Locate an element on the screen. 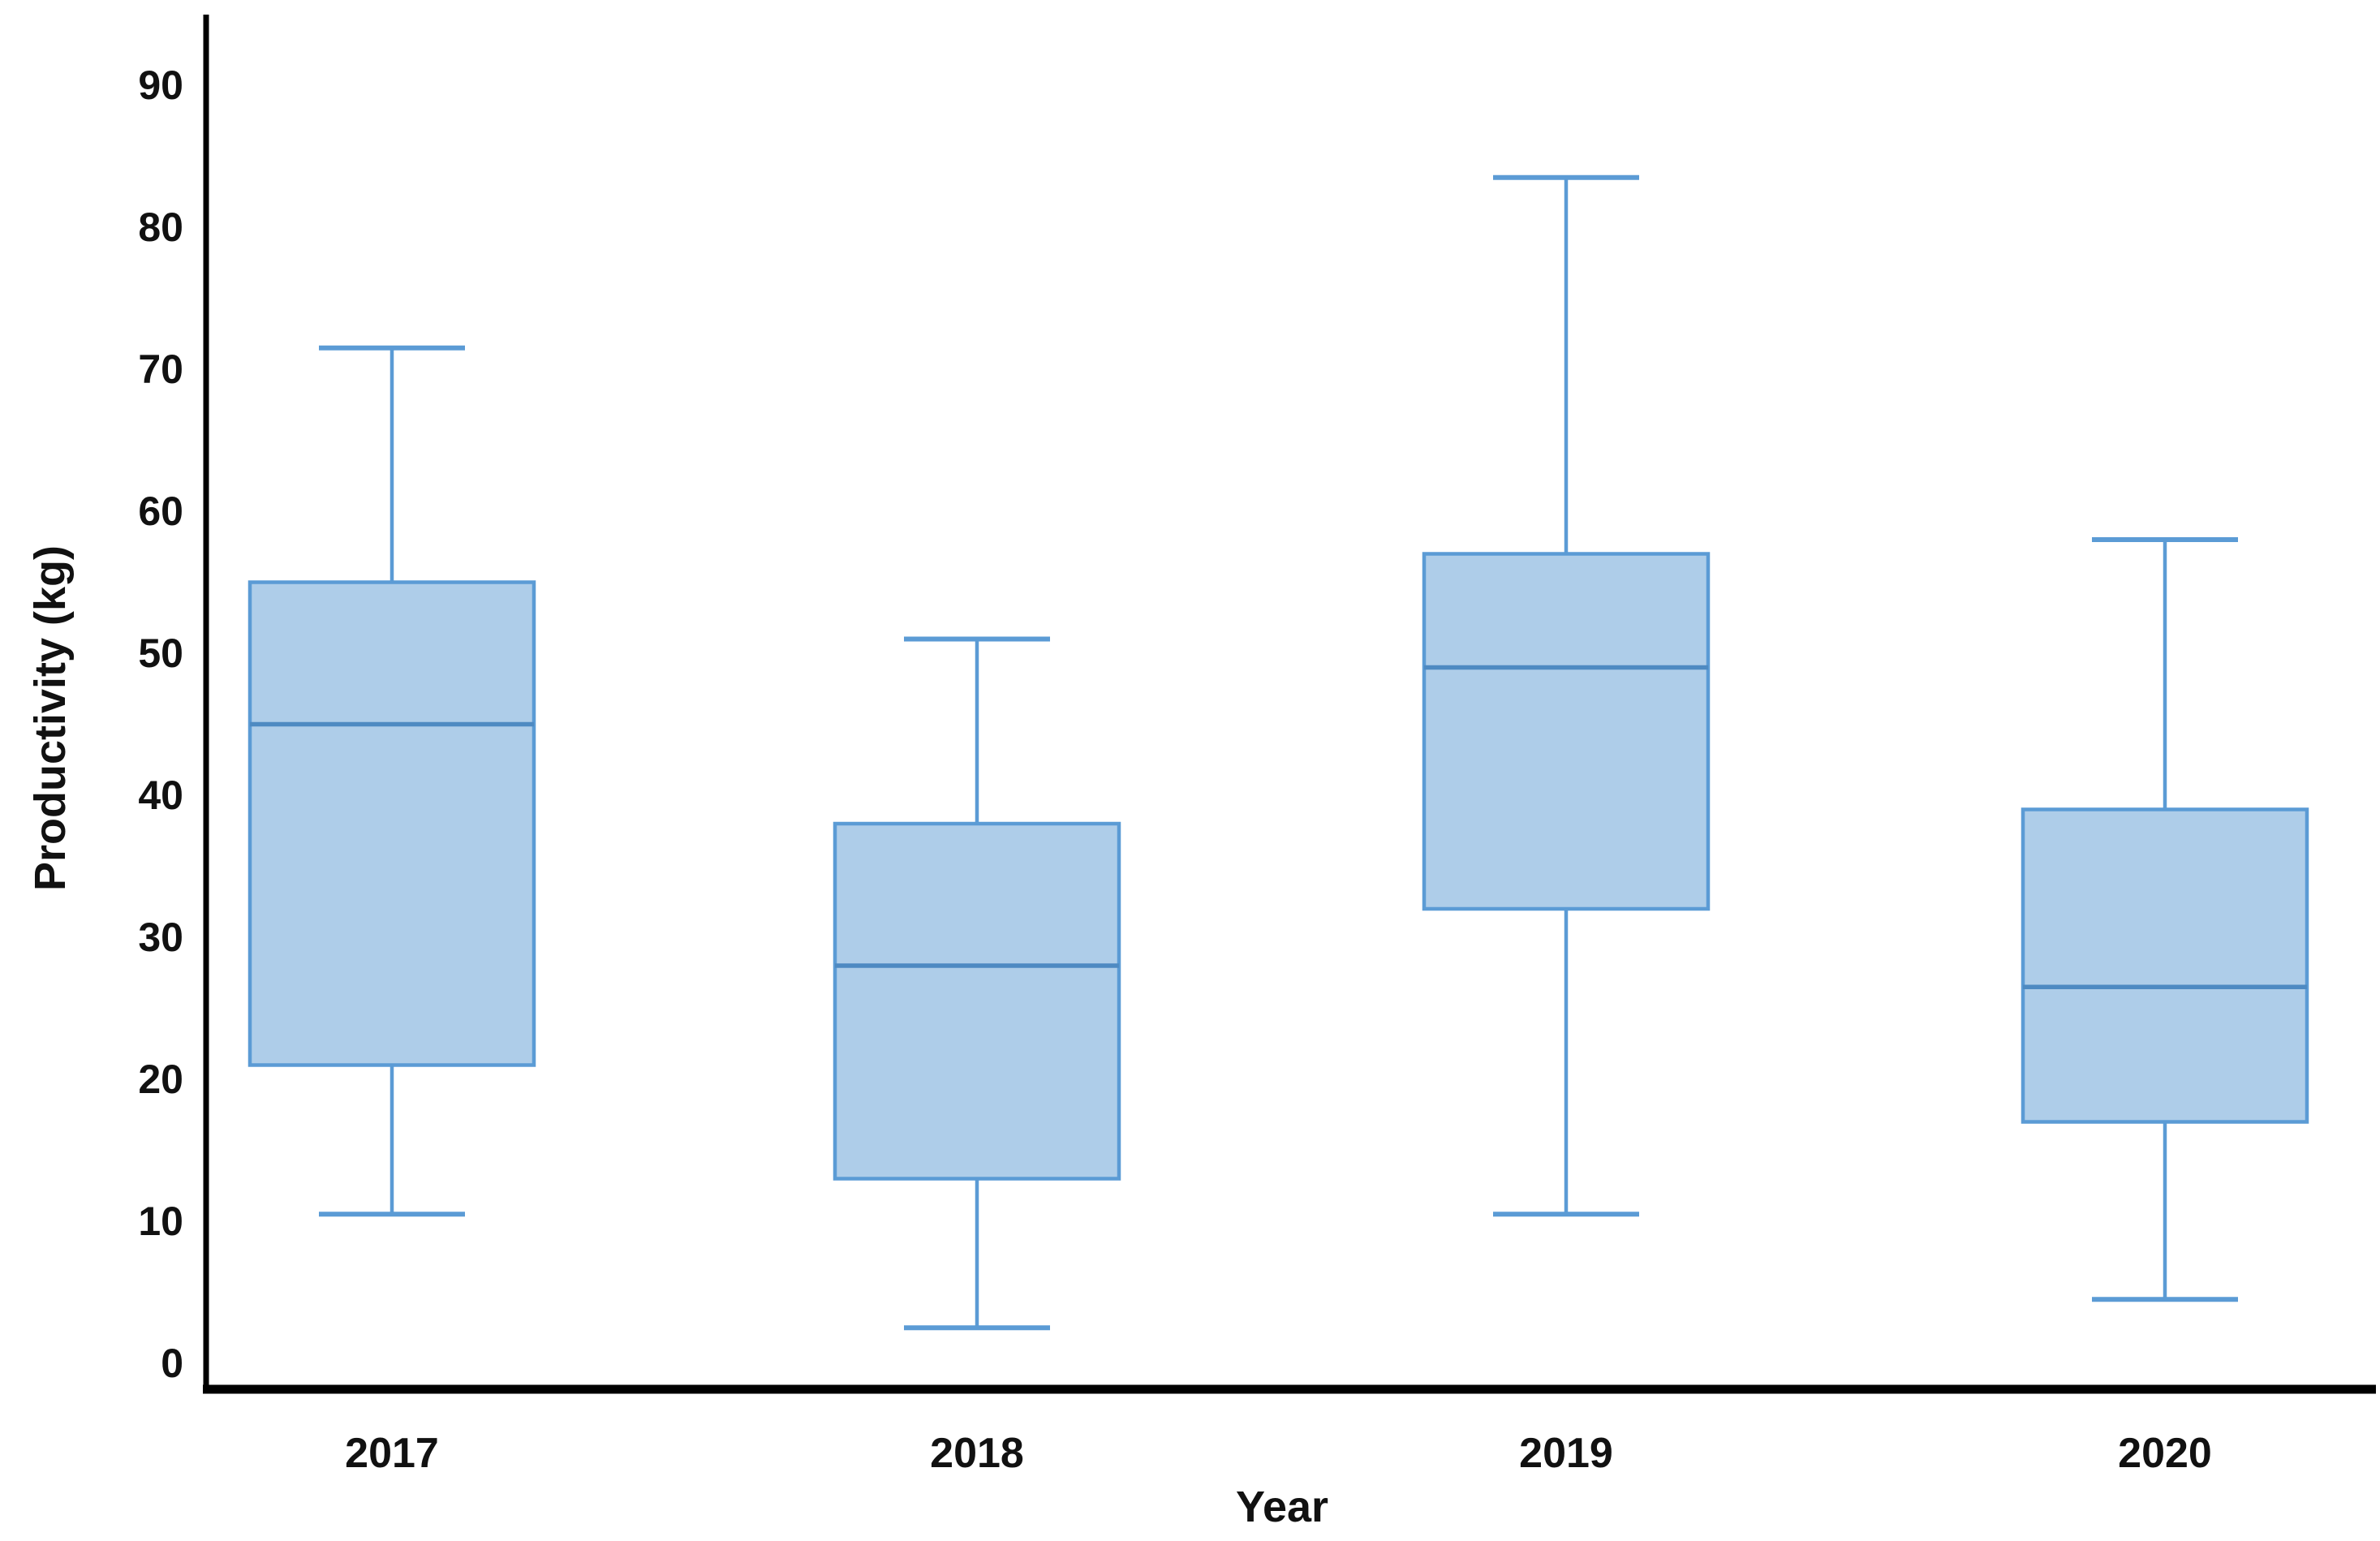 The image size is (2380, 1541). box-group-2019 is located at coordinates (1566, 695).